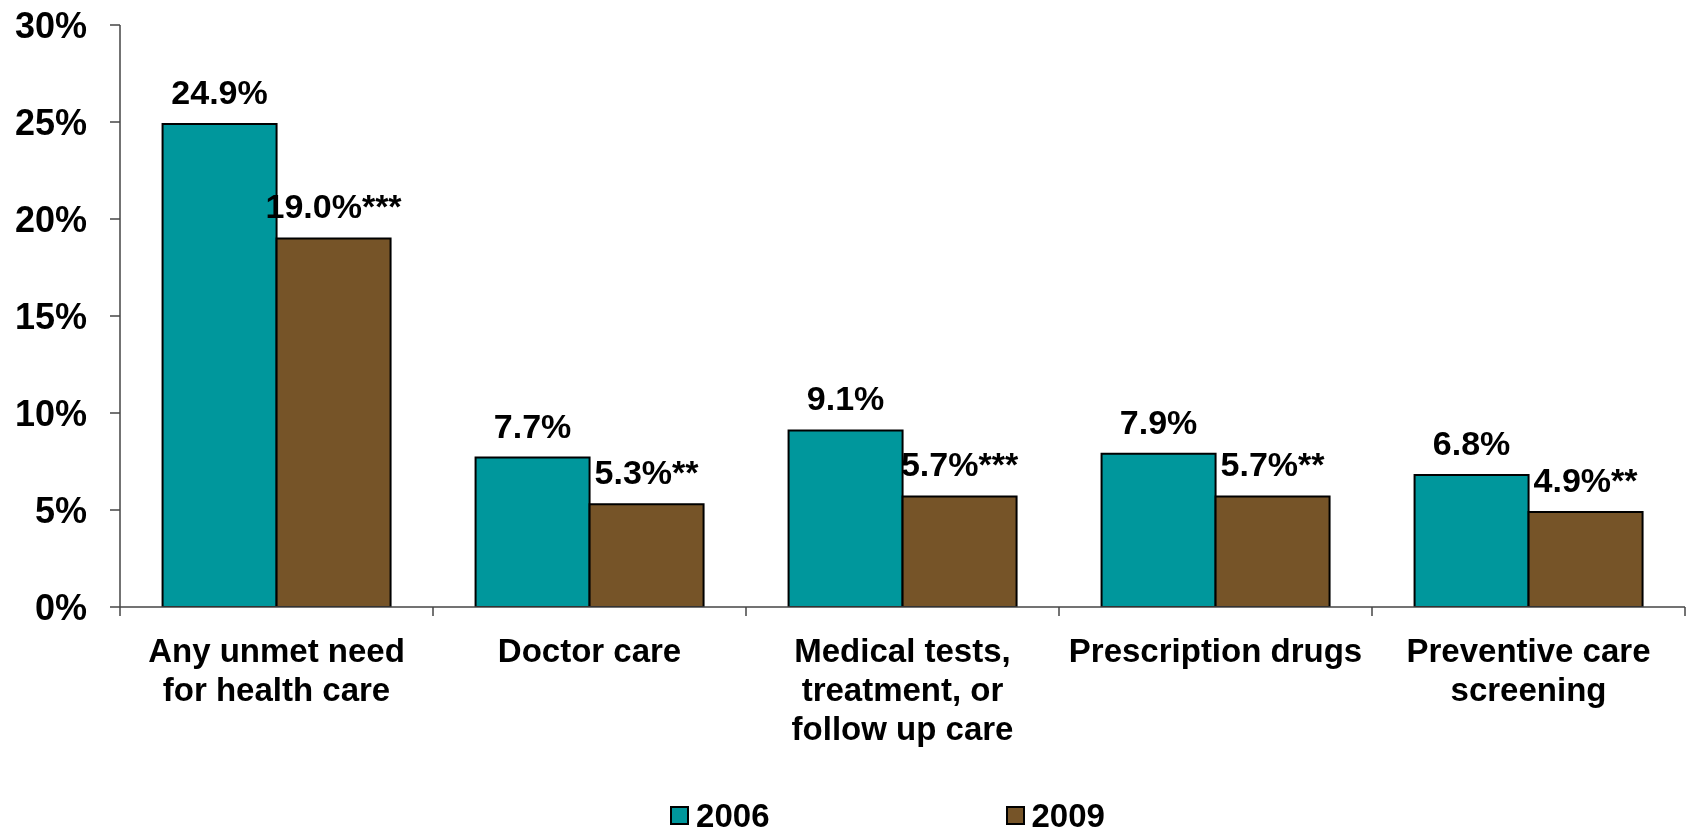 This screenshot has height=831, width=1686. Describe the element at coordinates (219, 91) in the screenshot. I see `data-label: 24.9%` at that location.